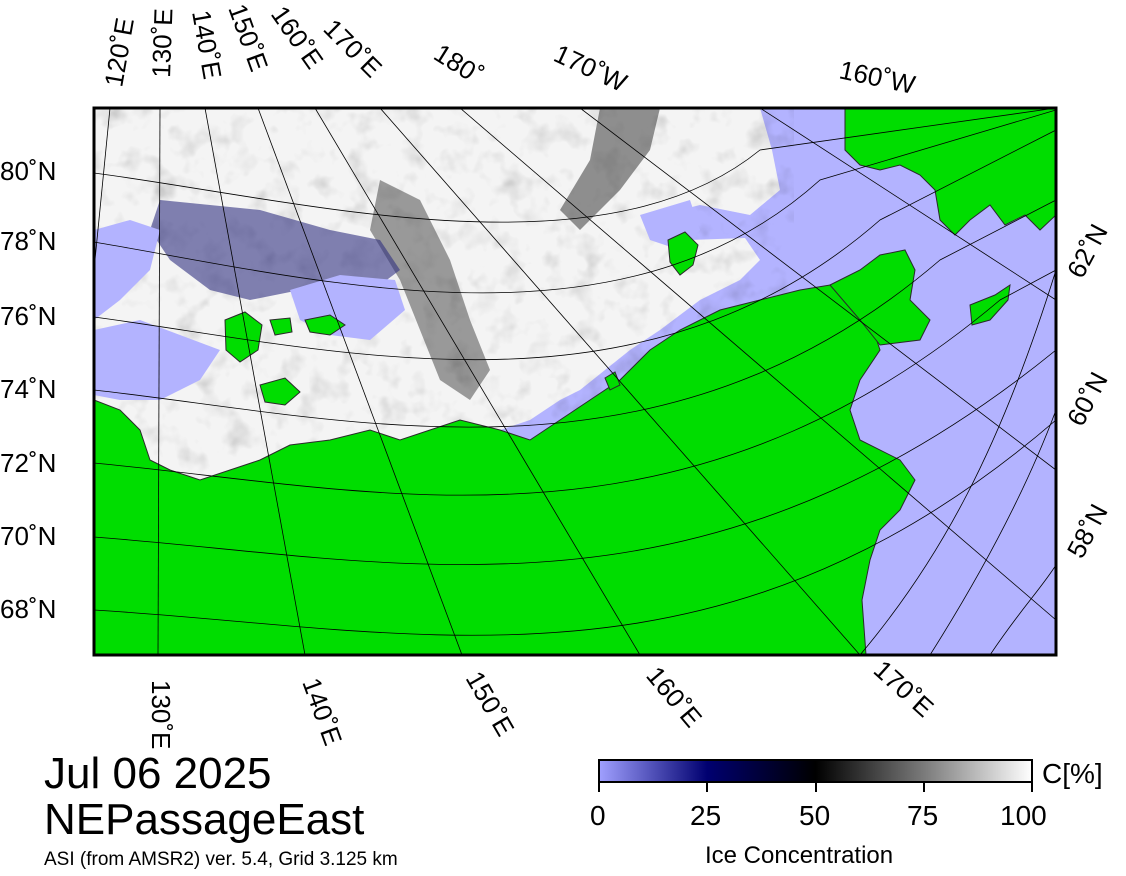 The width and height of the screenshot is (1126, 876). Describe the element at coordinates (28, 536) in the screenshot. I see `lat-label-left-5: 70˚N` at that location.